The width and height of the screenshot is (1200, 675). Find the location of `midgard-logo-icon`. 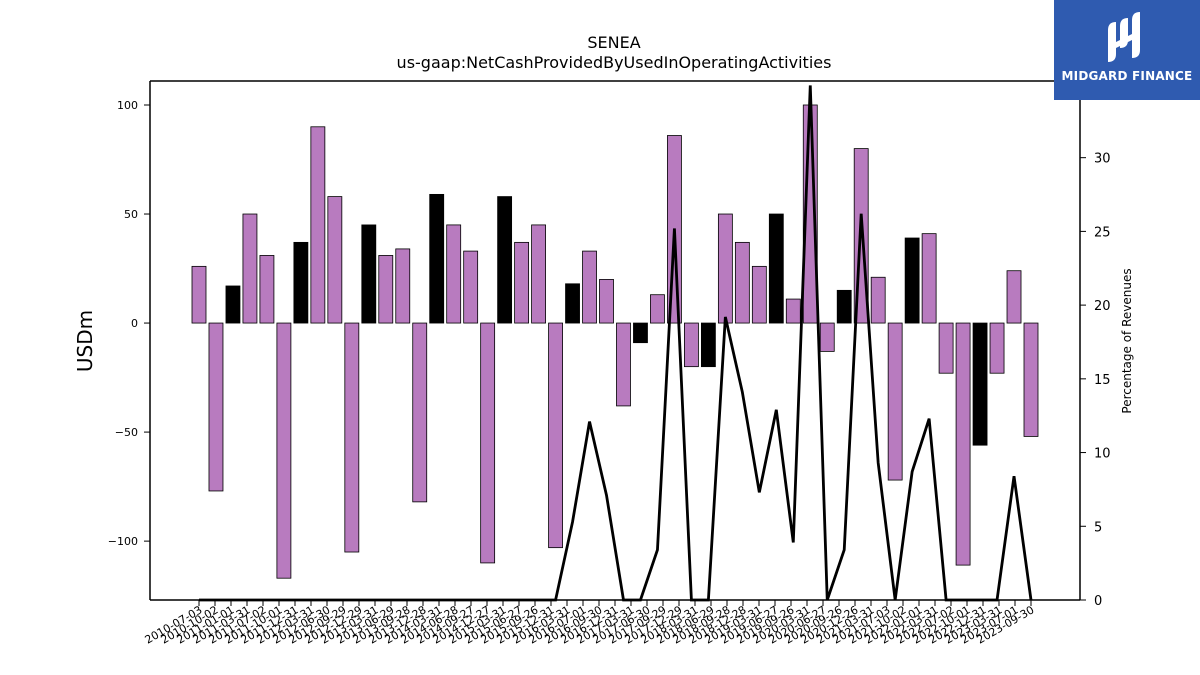

midgard-logo-icon is located at coordinates (1124, 37).